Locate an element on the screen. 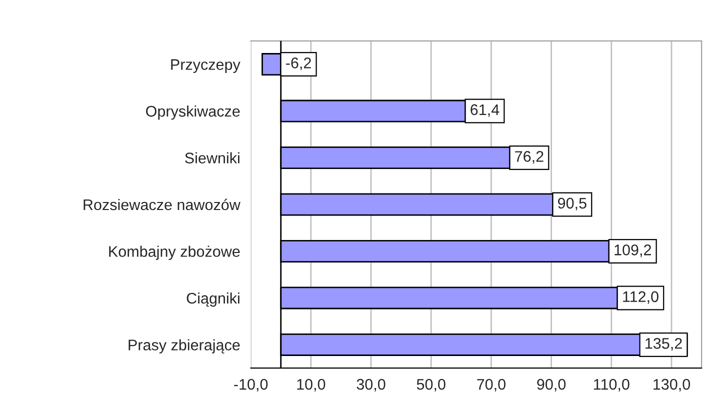  data-label: 112,0 is located at coordinates (640, 297).